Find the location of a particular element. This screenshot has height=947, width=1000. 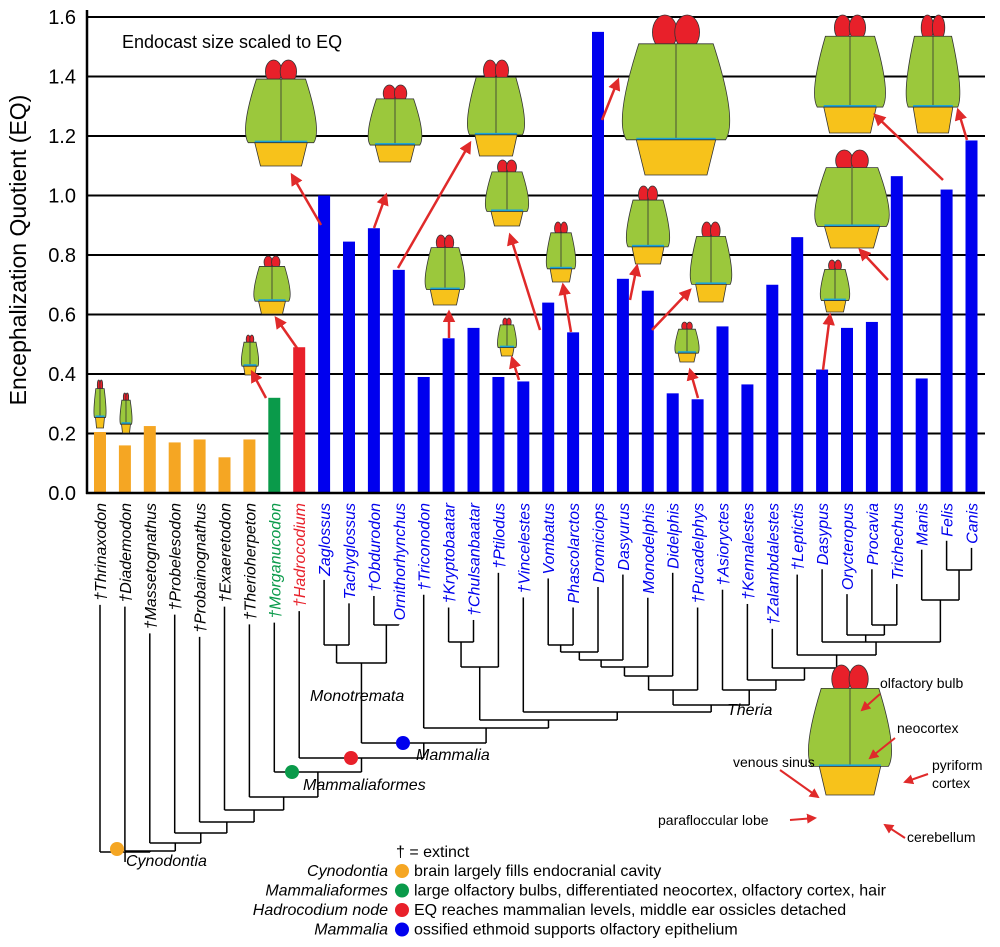

taxon-label: Didelphis is located at coordinates (674, 536).